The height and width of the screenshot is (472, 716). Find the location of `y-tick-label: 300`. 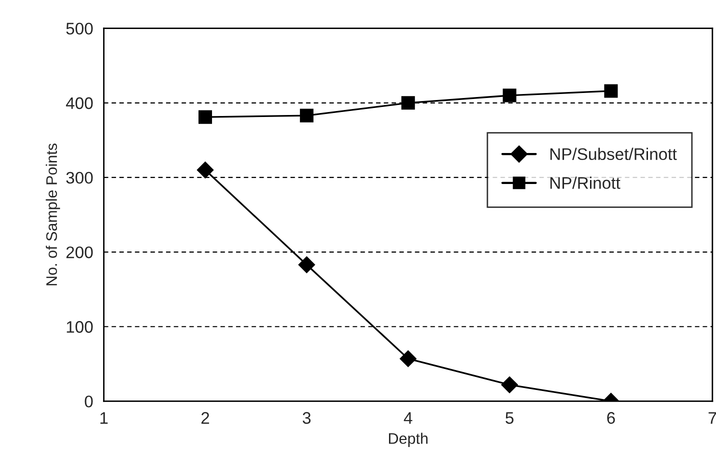

y-tick-label: 300 is located at coordinates (79, 178).